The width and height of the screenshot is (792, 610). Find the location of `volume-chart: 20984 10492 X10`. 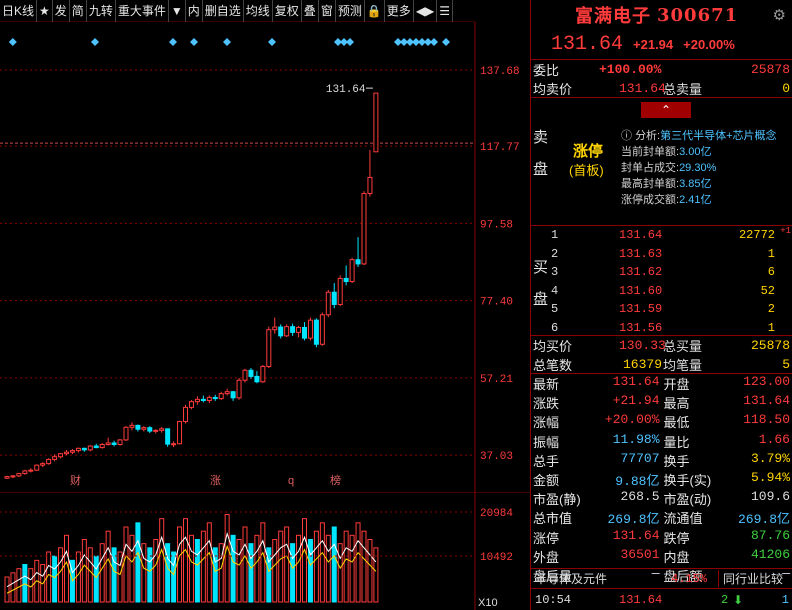

volume-chart: 20984 10492 X10 is located at coordinates (265, 551).